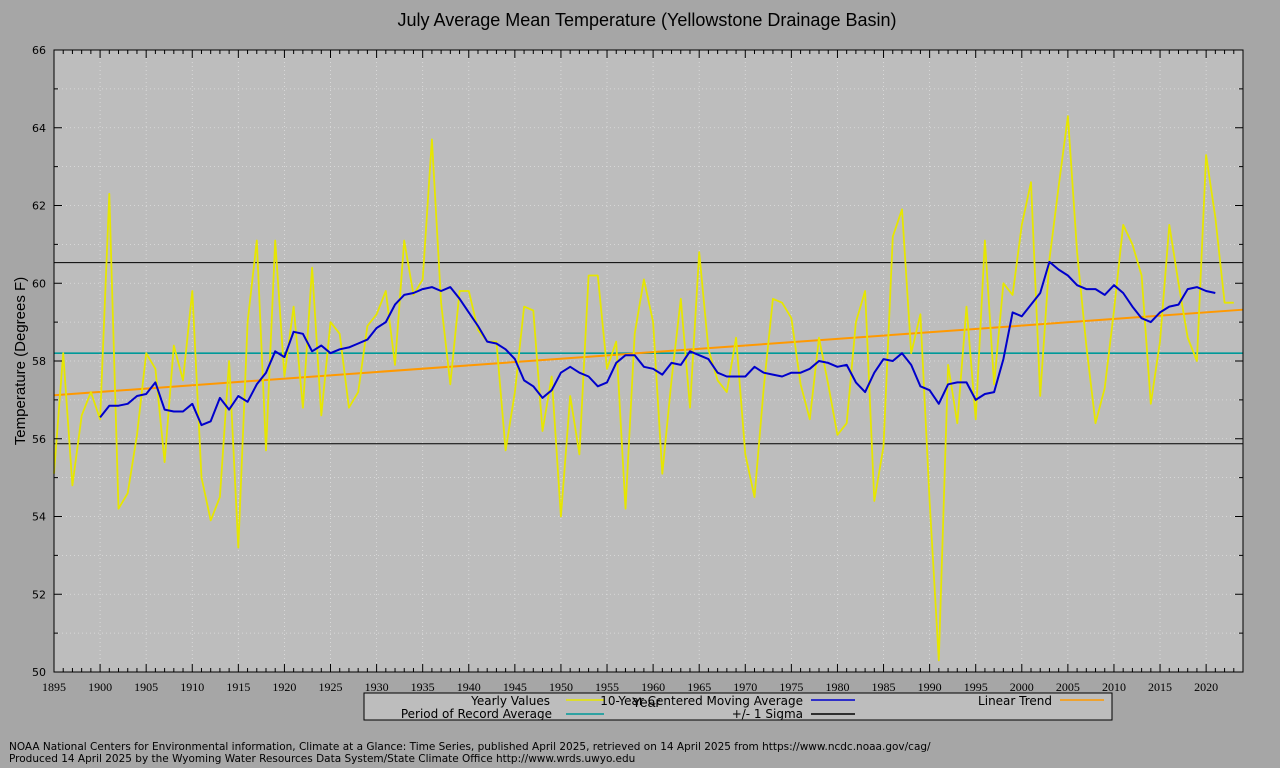 The image size is (1280, 768). I want to click on x-tick-label: 2005, so click(1068, 687).